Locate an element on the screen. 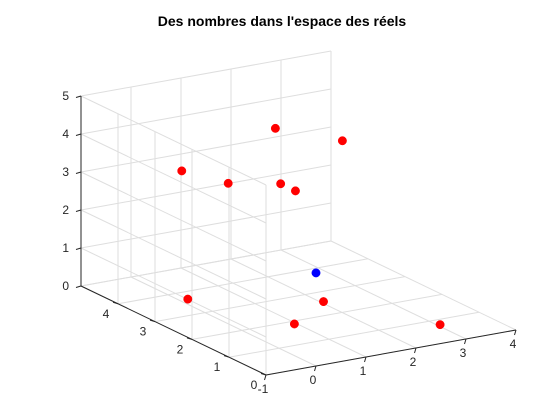 The width and height of the screenshot is (560, 420). y-tick-label: 4 is located at coordinates (106, 314).